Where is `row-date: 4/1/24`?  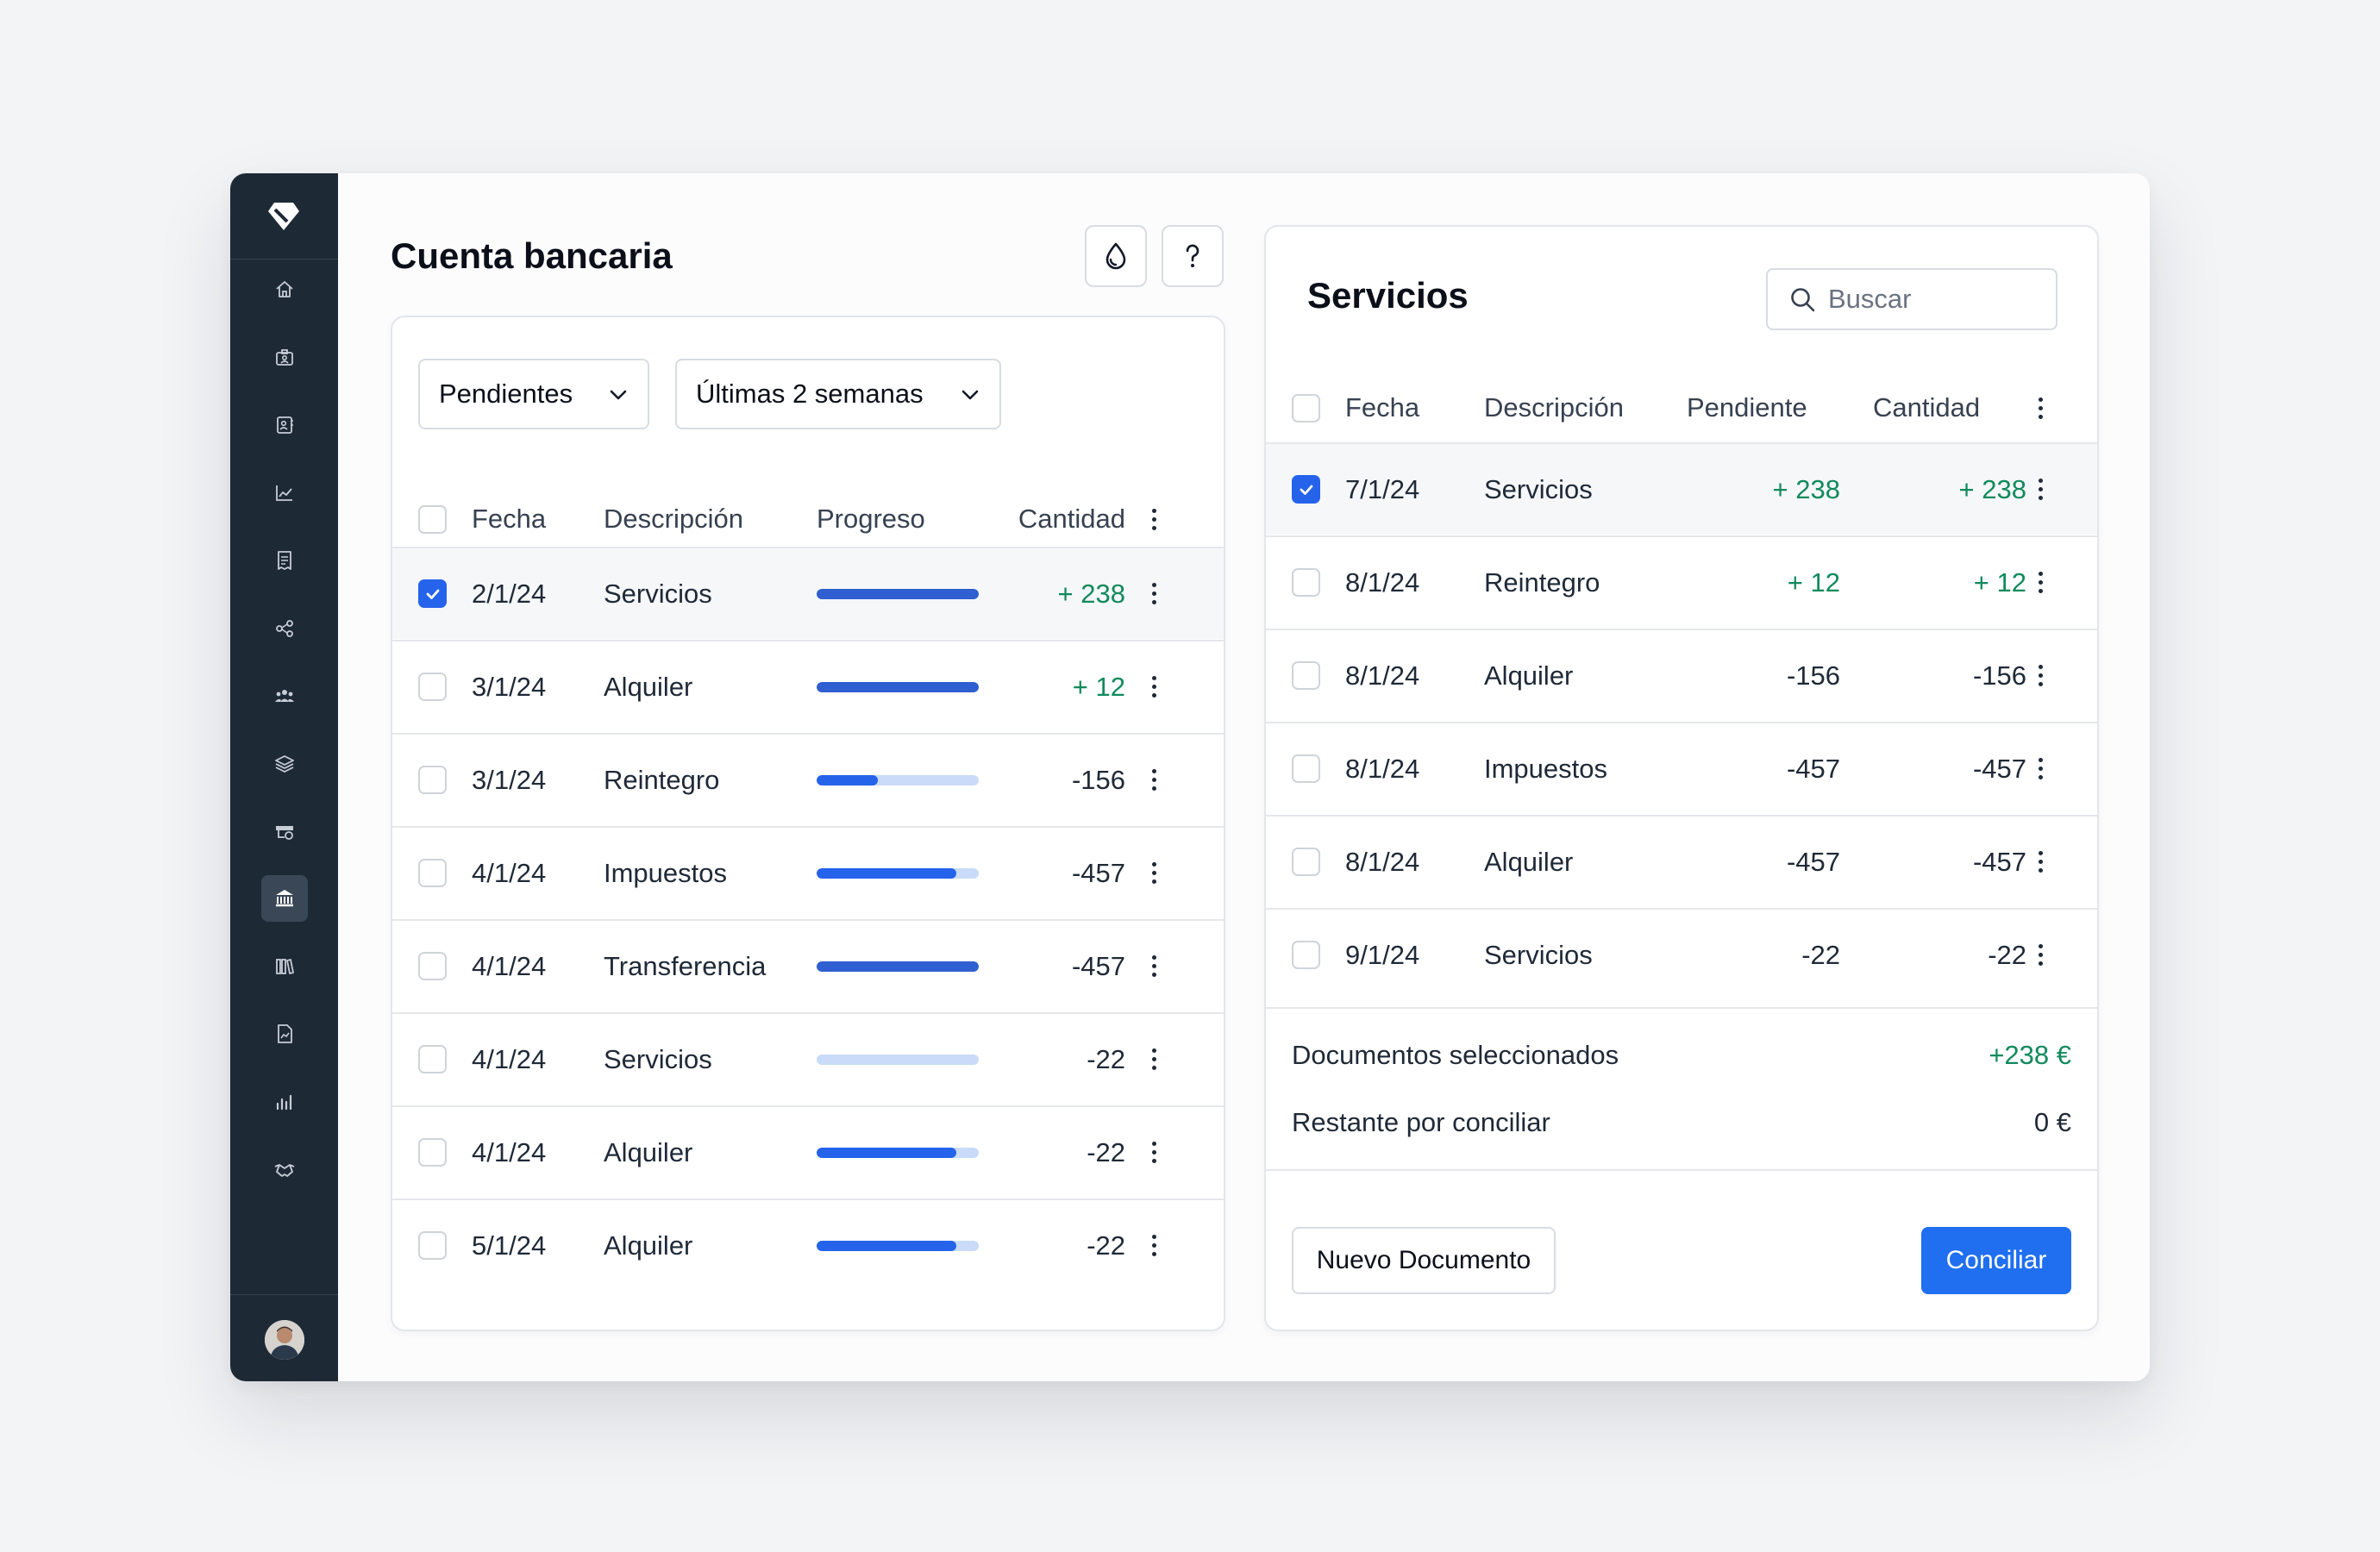 row-date: 4/1/24 is located at coordinates (510, 1059).